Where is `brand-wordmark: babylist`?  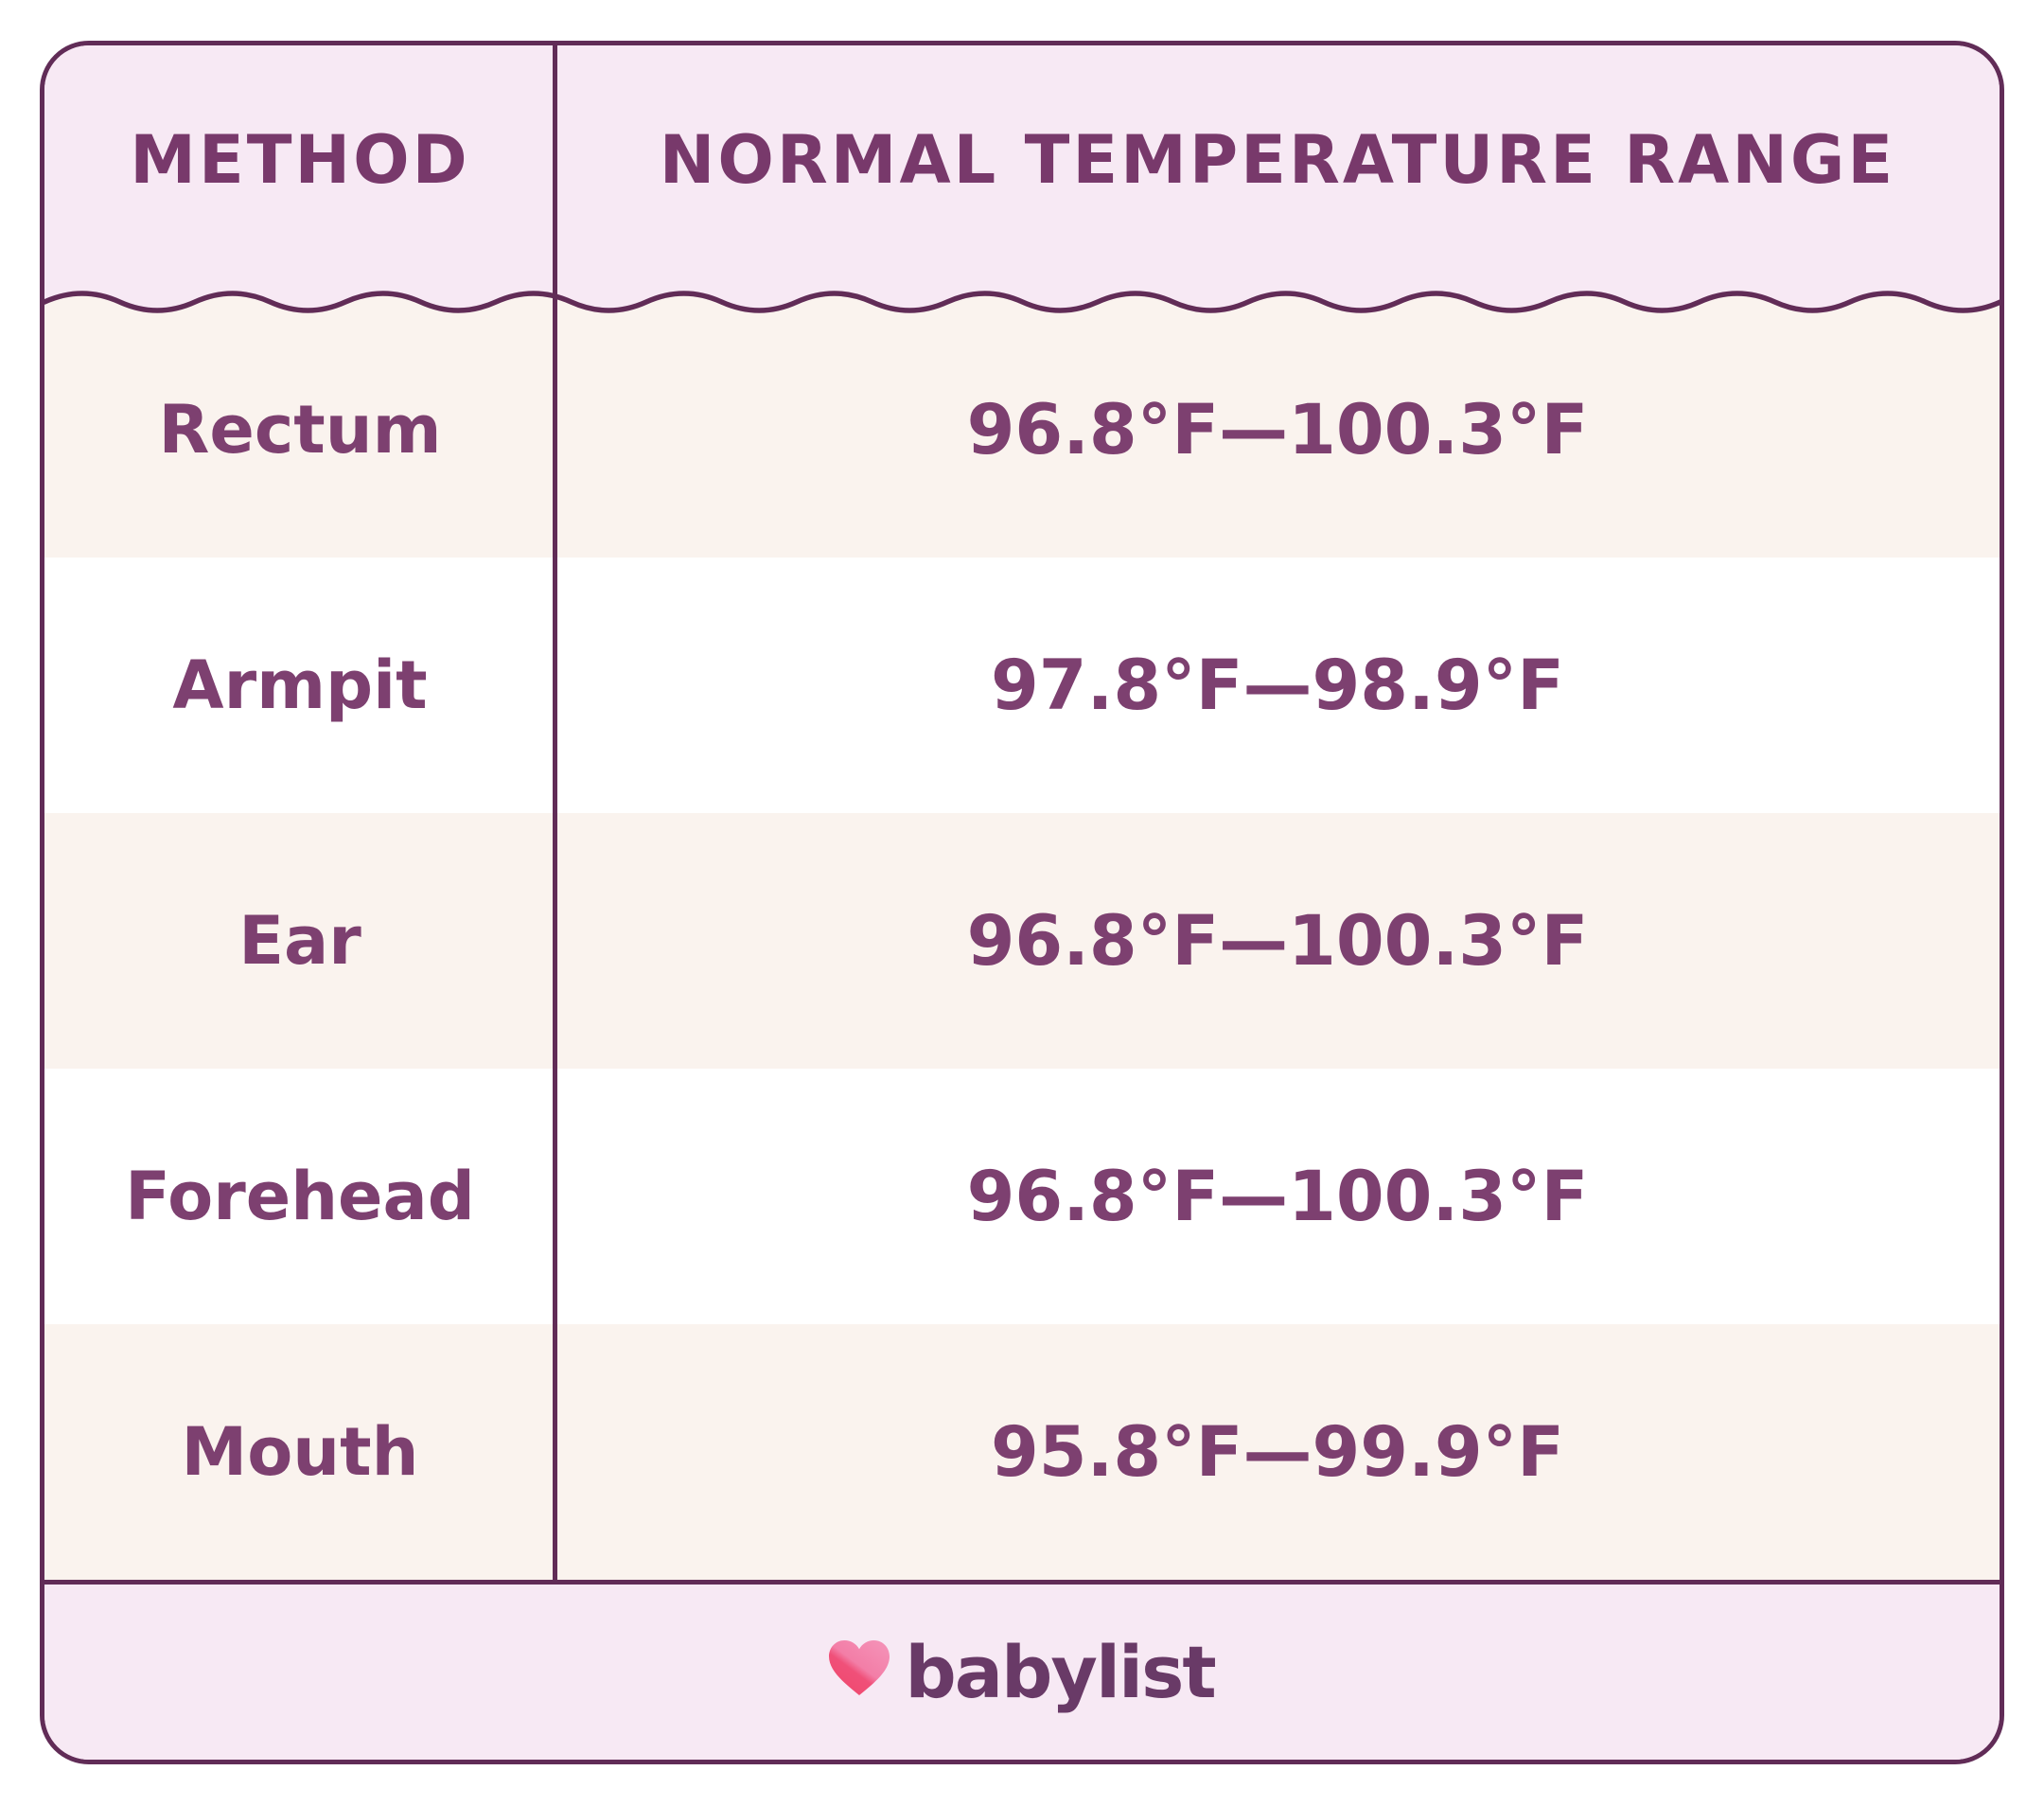
brand-wordmark: babylist is located at coordinates (1060, 1671).